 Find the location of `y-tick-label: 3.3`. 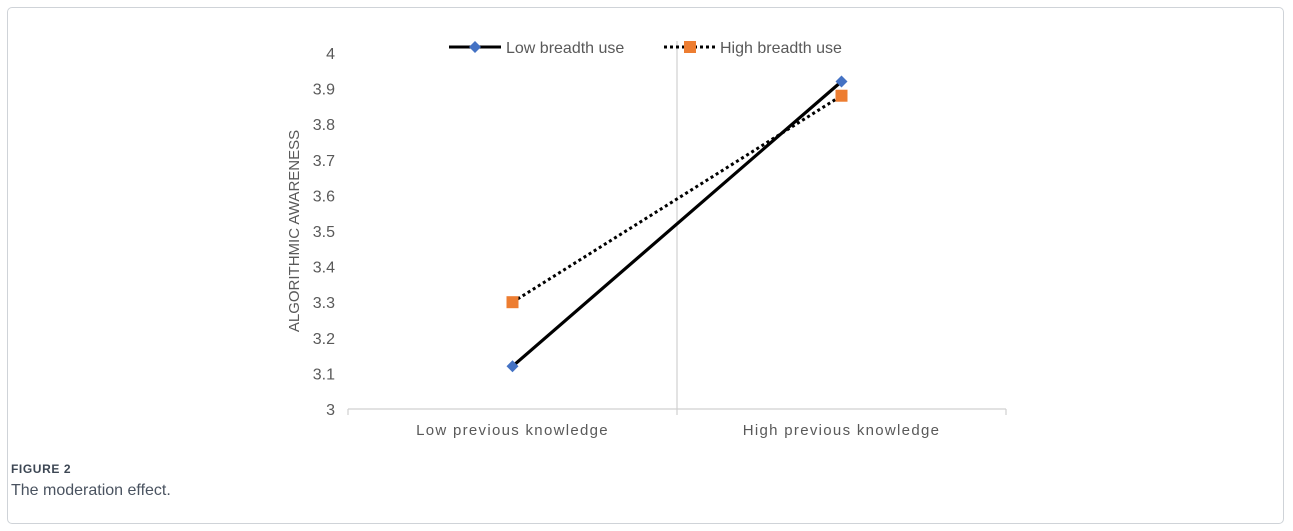

y-tick-label: 3.3 is located at coordinates (324, 303).